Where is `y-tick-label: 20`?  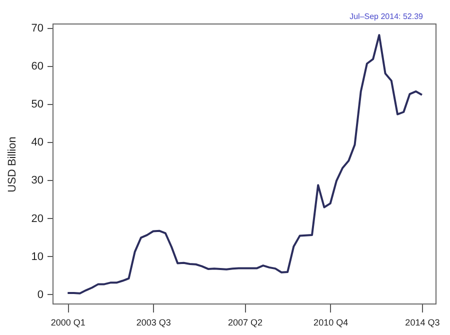 y-tick-label: 20 is located at coordinates (37, 218).